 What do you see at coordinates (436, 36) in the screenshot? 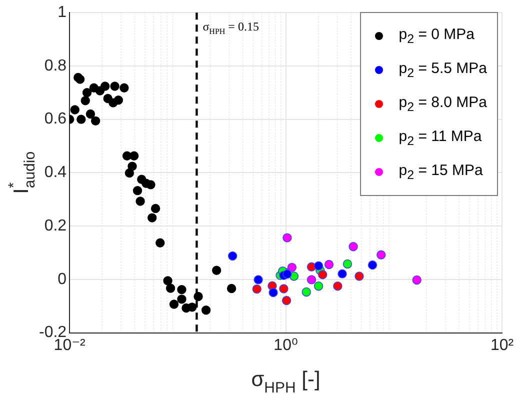
I see `legend-label: p$_{2}$ = 0 MPa` at bounding box center [436, 36].